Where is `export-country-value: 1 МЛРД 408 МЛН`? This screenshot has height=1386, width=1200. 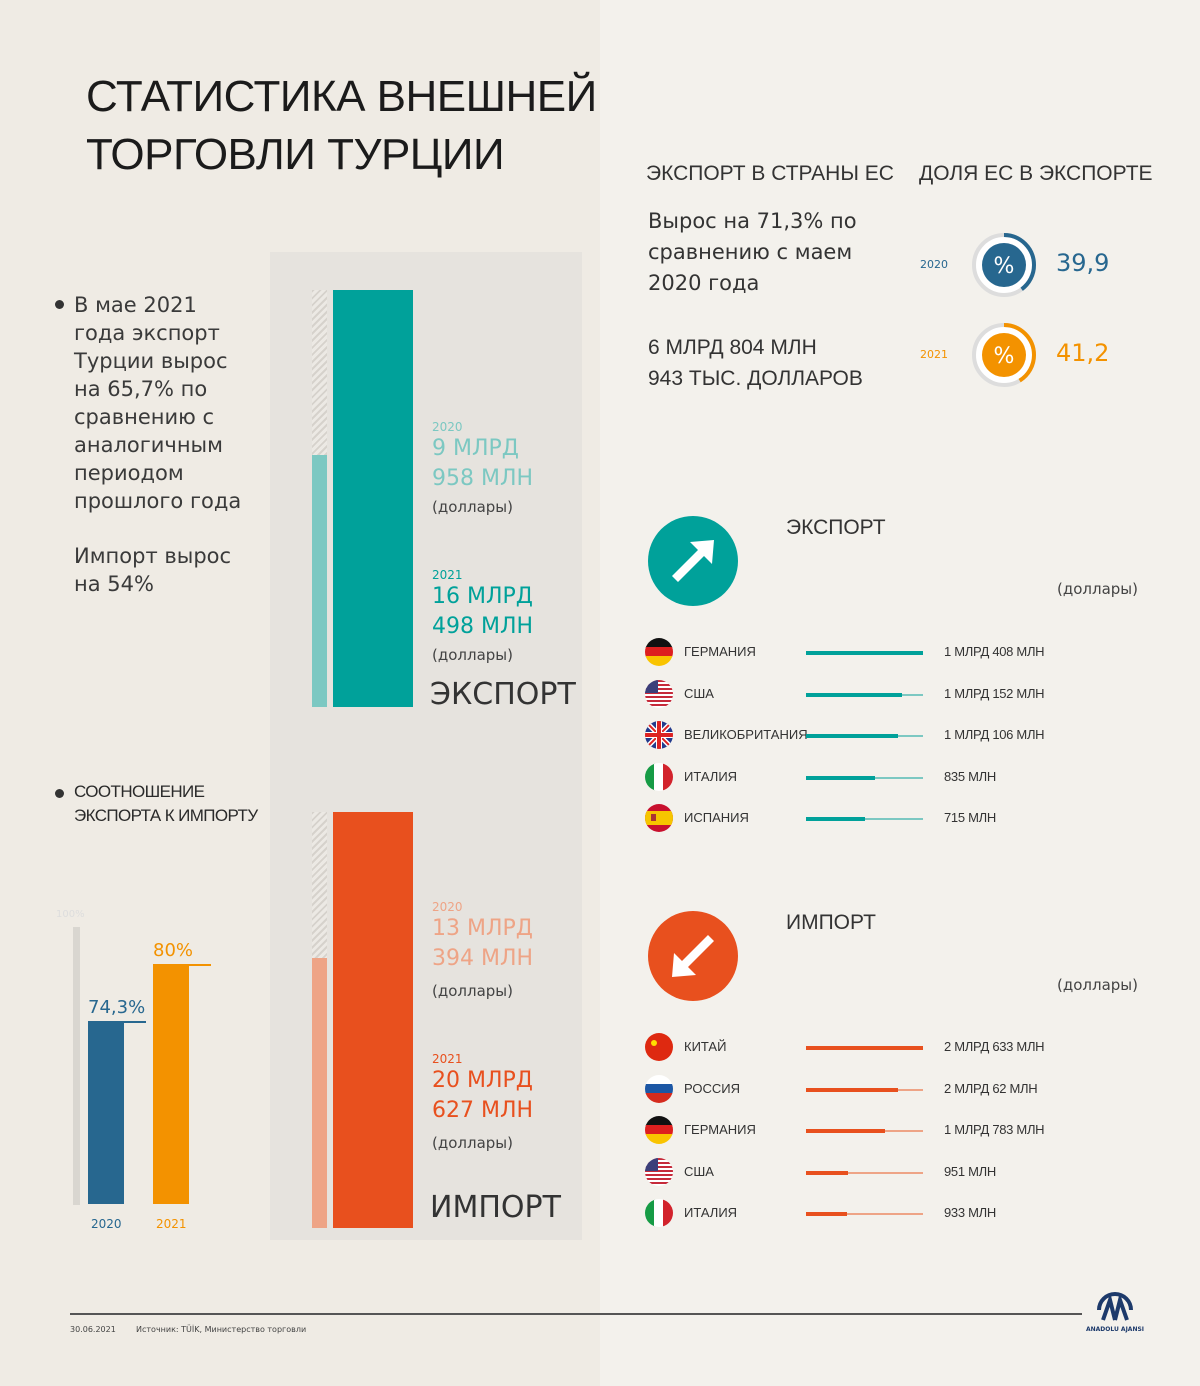
export-country-value: 1 МЛРД 408 МЛН is located at coordinates (994, 651).